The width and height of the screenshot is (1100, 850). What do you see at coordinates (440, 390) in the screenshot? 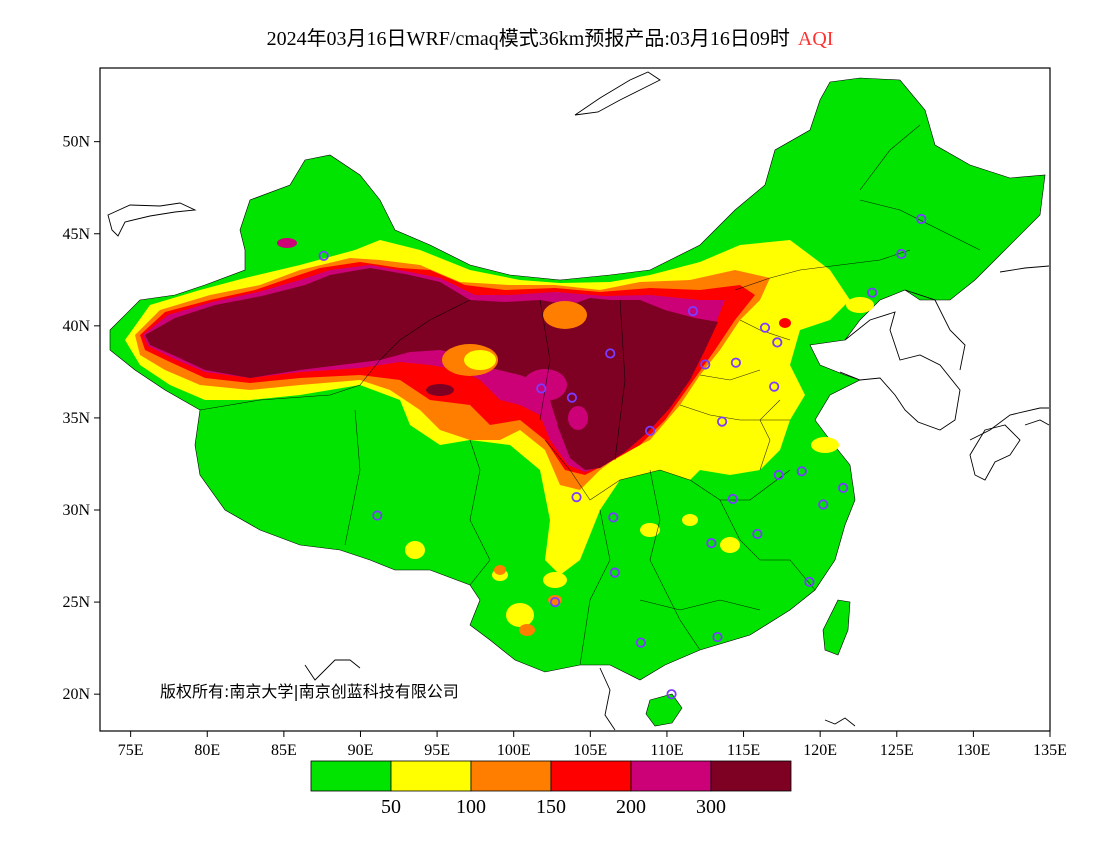
I see `aqi-patch-hazardous` at bounding box center [440, 390].